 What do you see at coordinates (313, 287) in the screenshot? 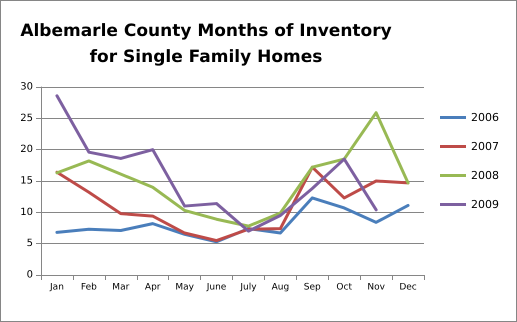
I see `x-tick-label: Sep` at bounding box center [313, 287].